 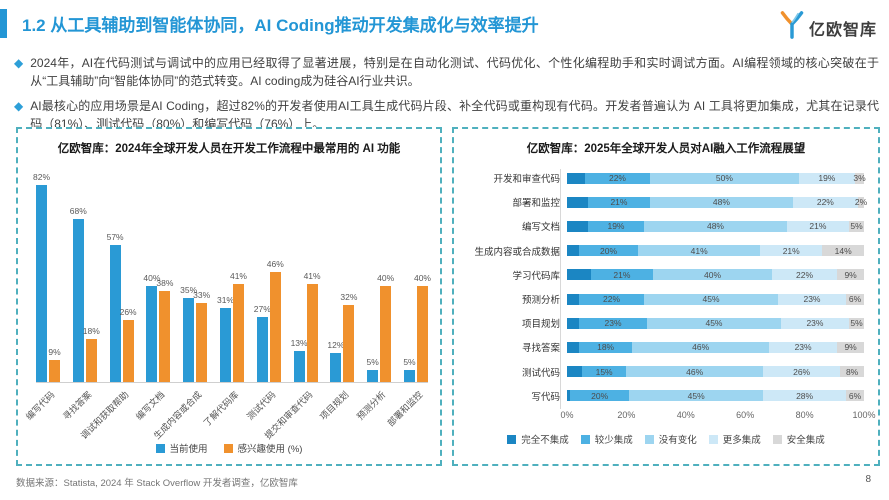 I want to click on bar-value-label: 68%, so click(x=78, y=210).